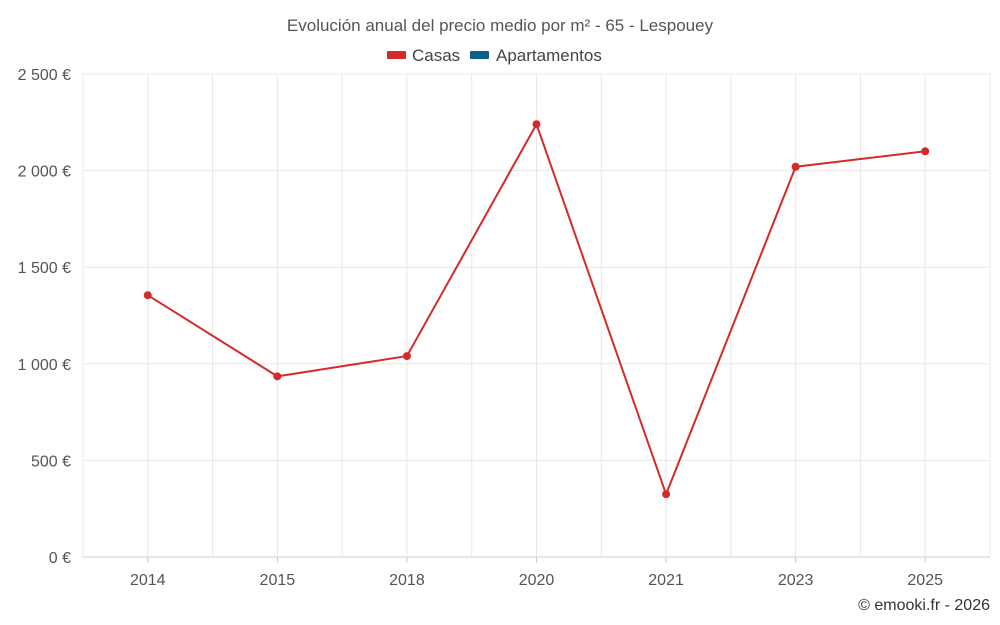 The width and height of the screenshot is (1000, 625). I want to click on y-tick-label: 2 000 €, so click(44, 172).